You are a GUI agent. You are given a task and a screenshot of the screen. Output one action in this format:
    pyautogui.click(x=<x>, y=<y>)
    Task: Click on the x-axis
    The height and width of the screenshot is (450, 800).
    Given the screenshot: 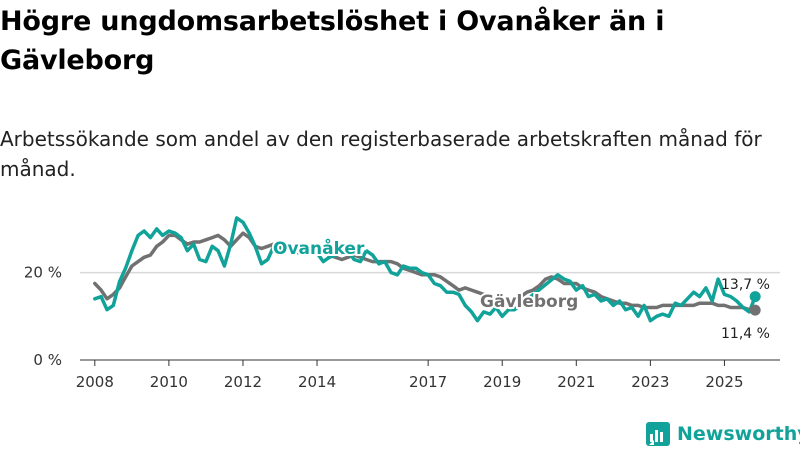 What is the action you would take?
    pyautogui.click(x=430, y=362)
    